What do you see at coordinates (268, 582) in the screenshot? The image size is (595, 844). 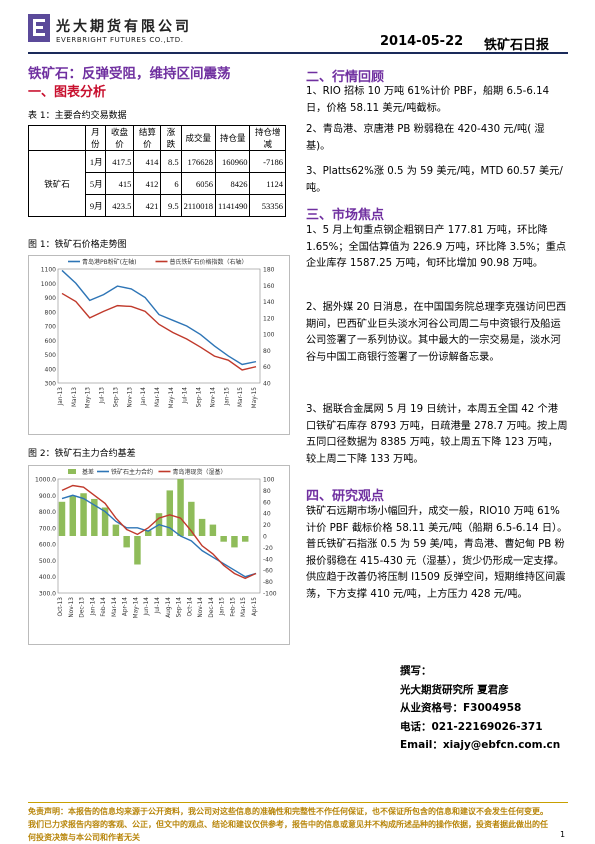 I see `y-right-tick-label: -80` at bounding box center [268, 582].